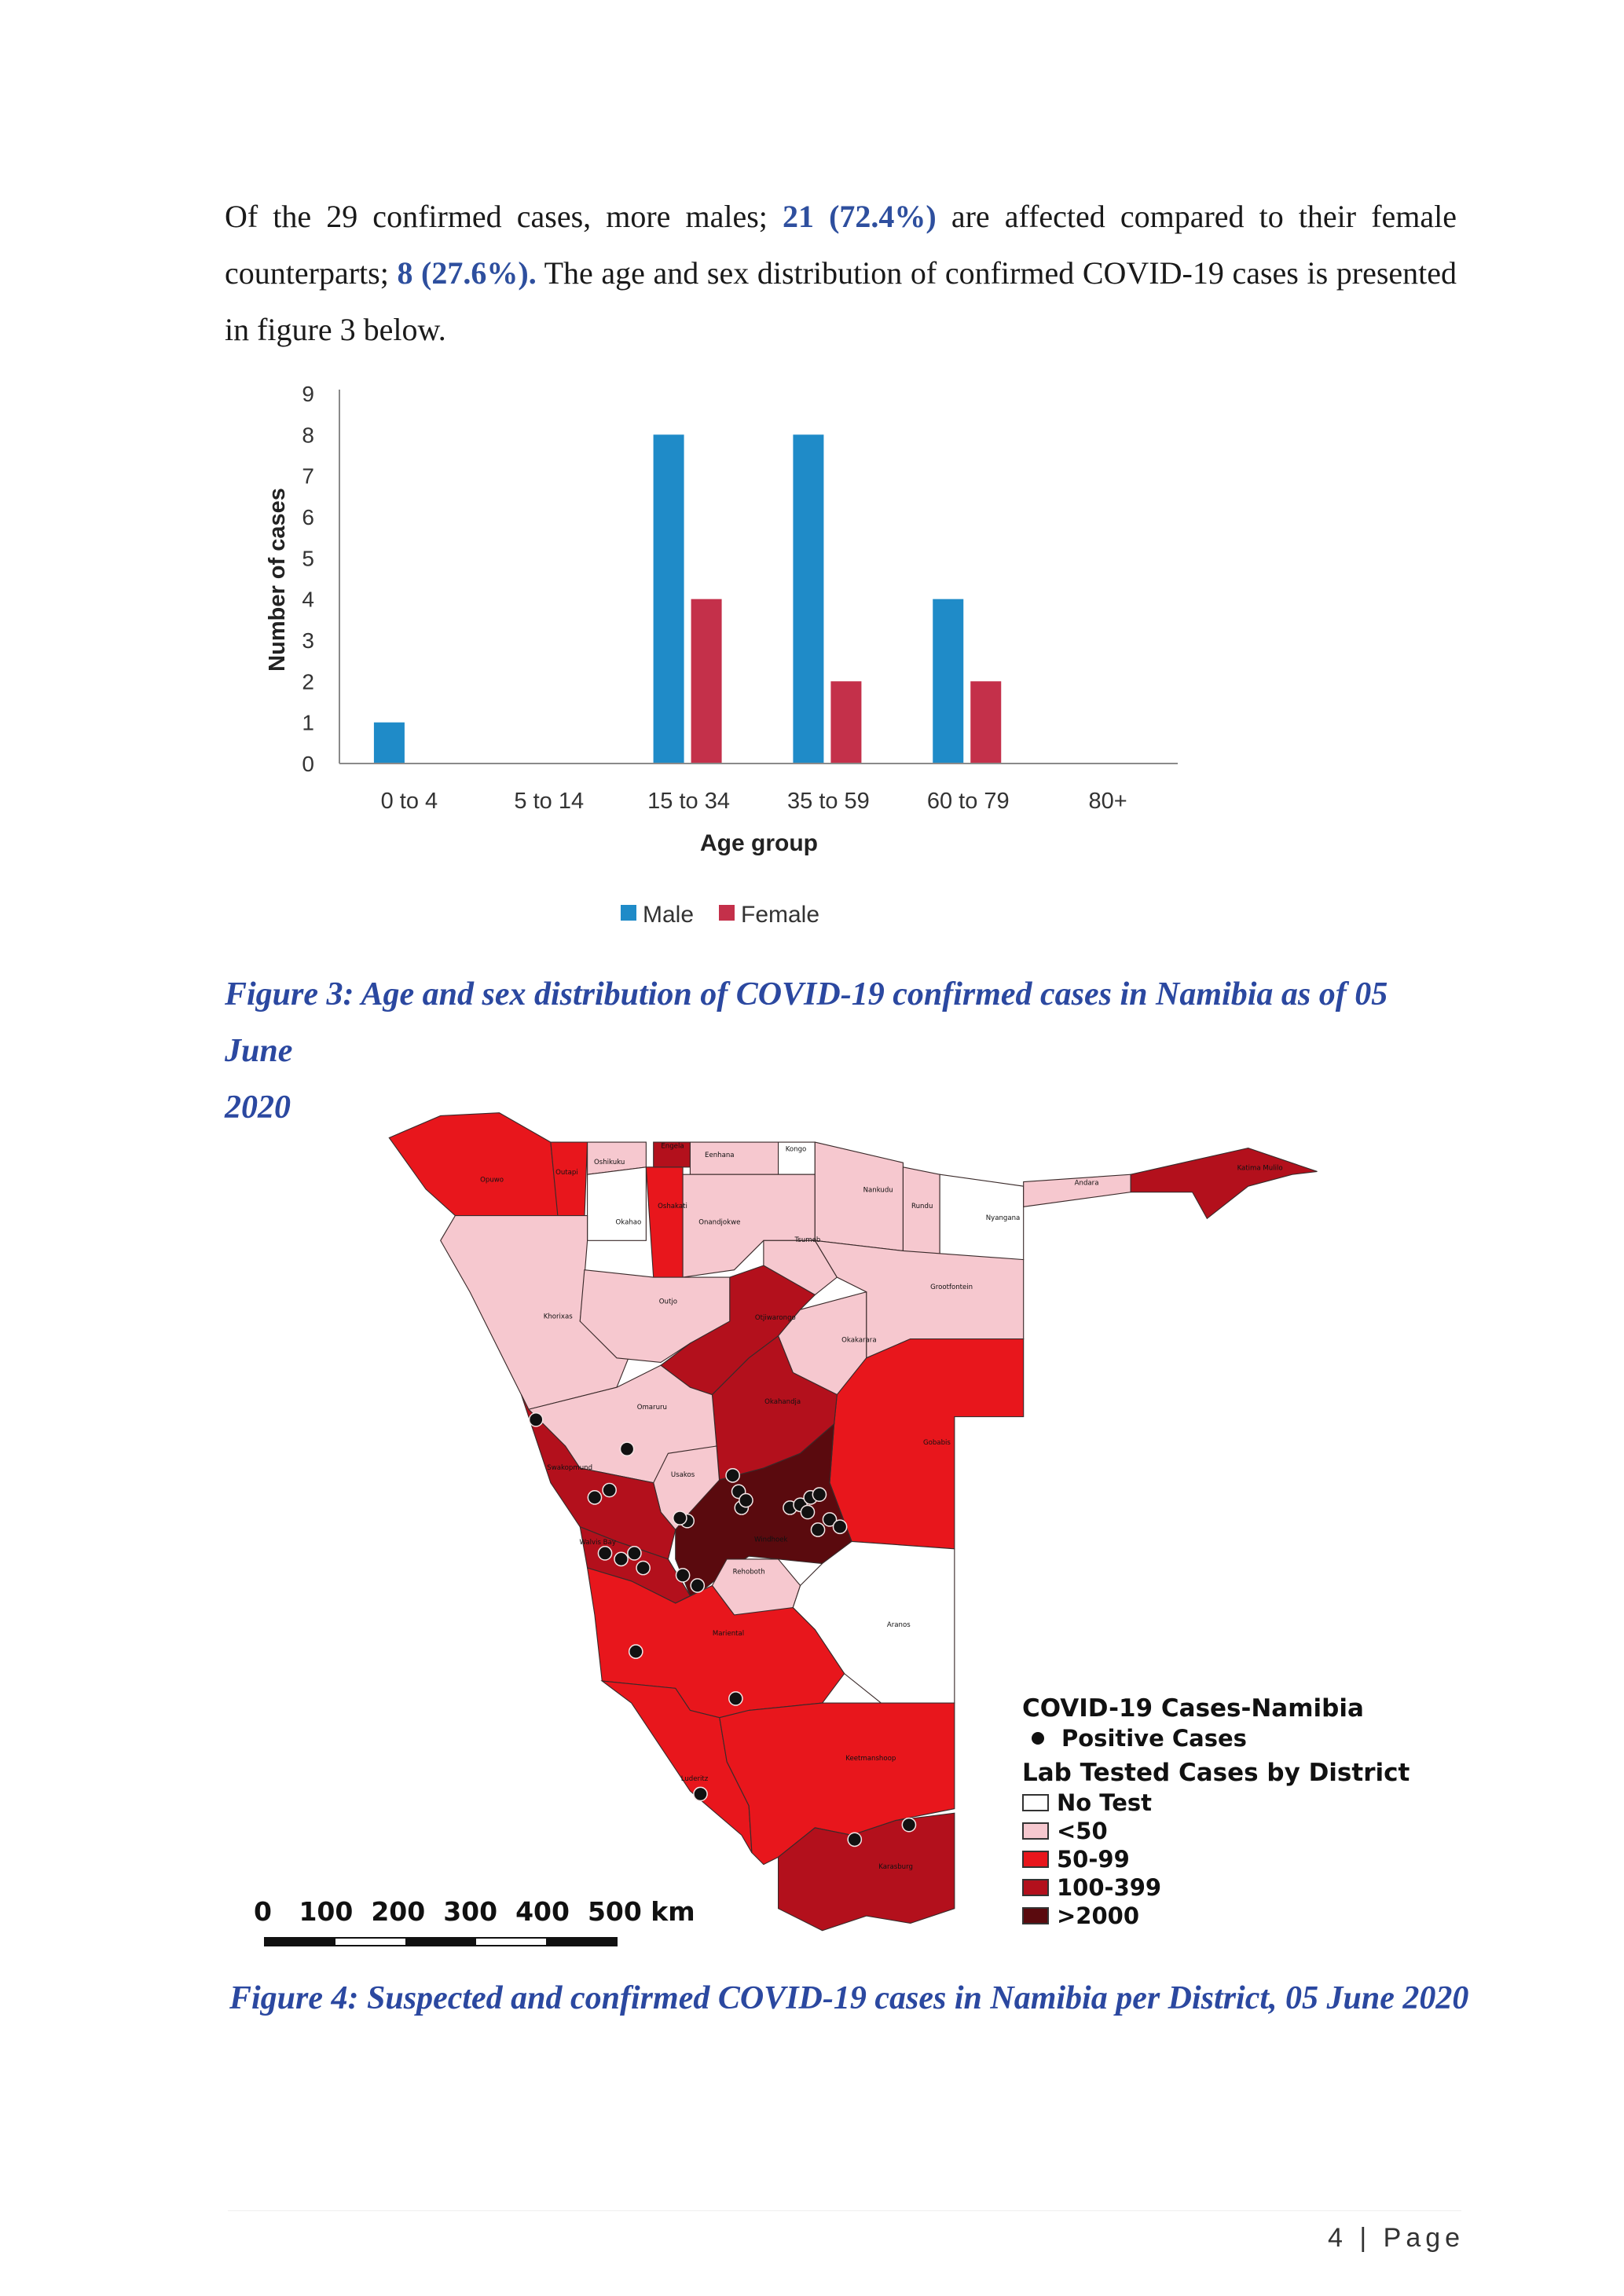 The image size is (1624, 2296). What do you see at coordinates (598, 1477) in the screenshot?
I see `district-swakopmund` at bounding box center [598, 1477].